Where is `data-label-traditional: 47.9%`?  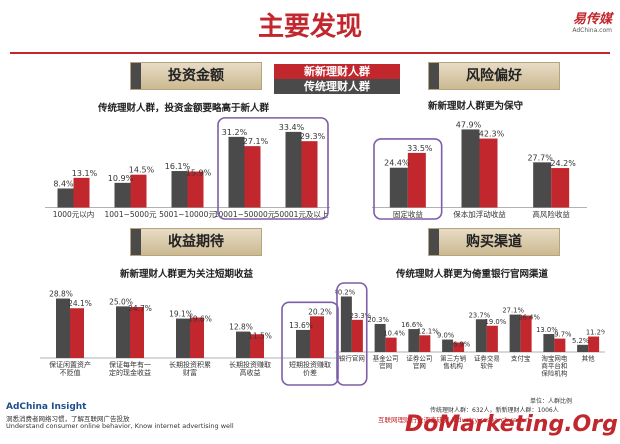
data-label-traditional: 47.9% is located at coordinates (469, 124).